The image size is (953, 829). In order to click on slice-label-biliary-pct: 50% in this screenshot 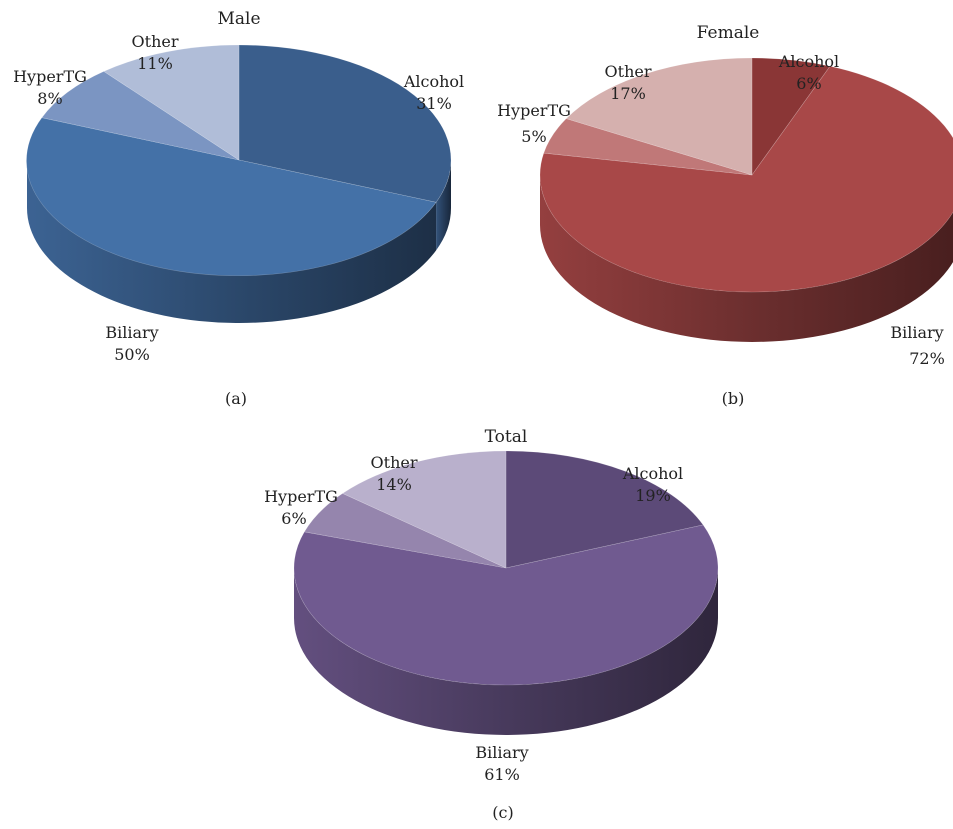, I will do `click(132, 354)`.